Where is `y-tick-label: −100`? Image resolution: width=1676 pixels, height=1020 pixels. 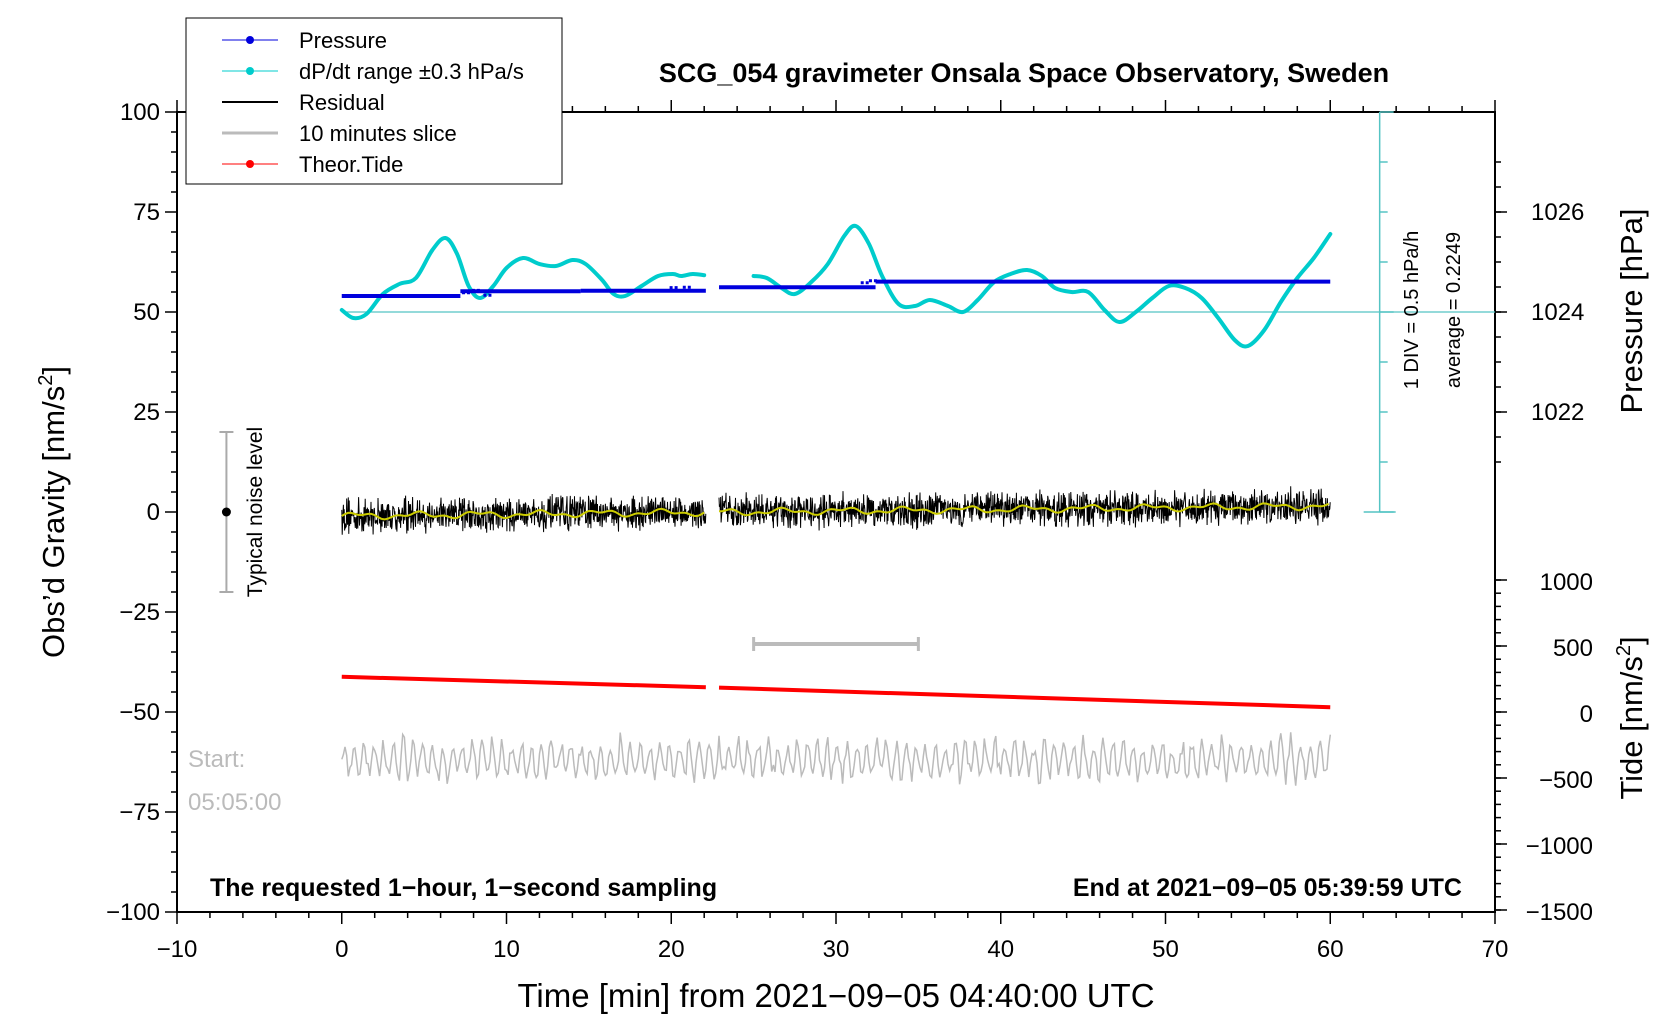 y-tick-label: −100 is located at coordinates (133, 912).